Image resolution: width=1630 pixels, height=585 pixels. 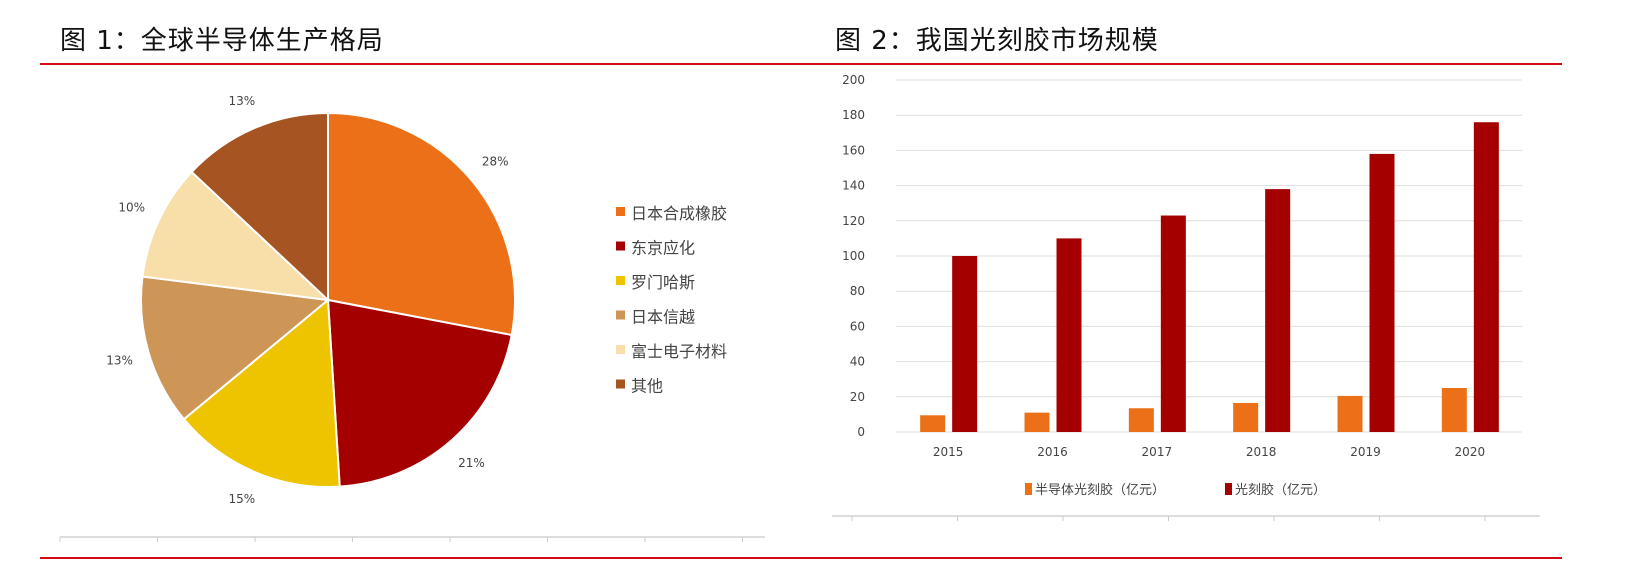 I want to click on x-tick-label: 2016, so click(x=1052, y=452).